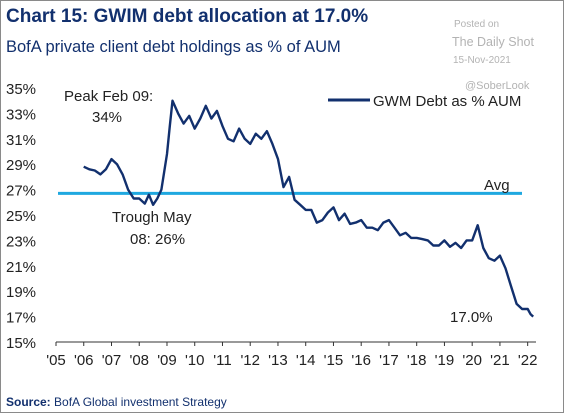 The image size is (564, 413). I want to click on x-tick-label: '22, so click(528, 360).